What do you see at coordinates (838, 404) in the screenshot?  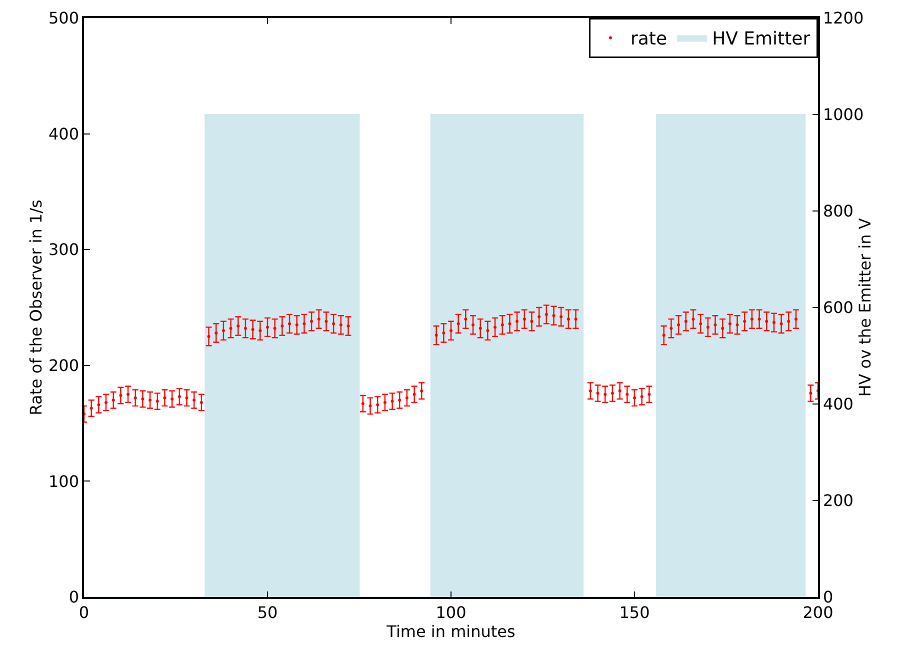 I see `y2-tick-label: 400` at bounding box center [838, 404].